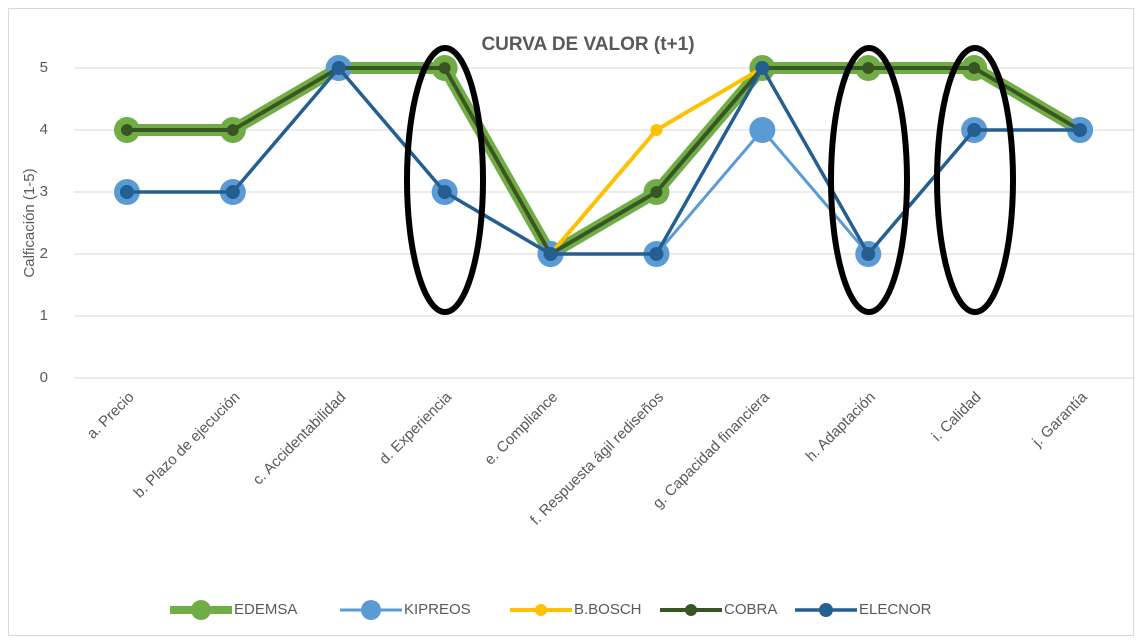 The image size is (1139, 644). Describe the element at coordinates (437, 609) in the screenshot. I see `legend-label: KIPREOS` at that location.